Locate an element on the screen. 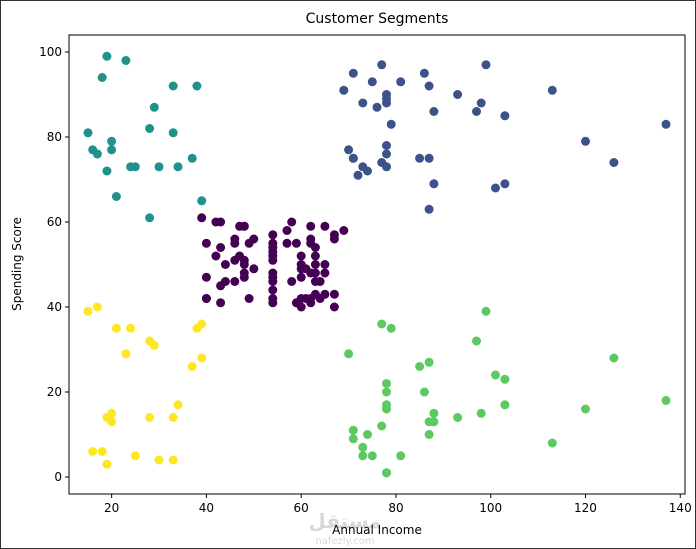 Image resolution: width=696 pixels, height=549 pixels. y-tick-label: 20 is located at coordinates (54, 392).